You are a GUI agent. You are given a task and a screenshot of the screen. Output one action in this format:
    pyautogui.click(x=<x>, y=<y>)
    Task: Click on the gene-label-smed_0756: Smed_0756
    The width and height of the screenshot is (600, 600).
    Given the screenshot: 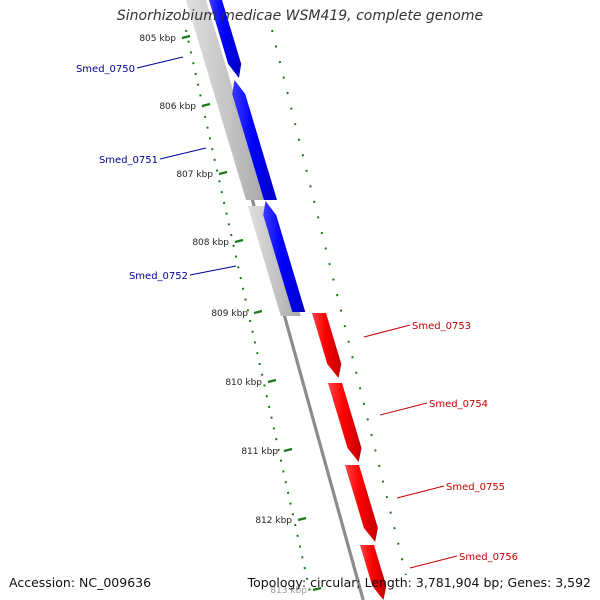 What is the action you would take?
    pyautogui.click(x=488, y=557)
    